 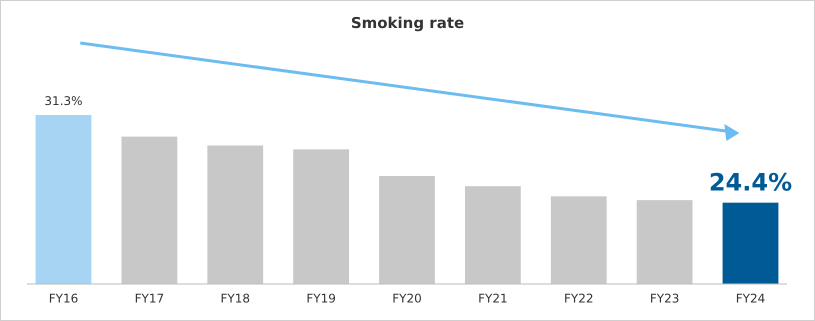 I want to click on x-tick-label: FY20, so click(x=407, y=299).